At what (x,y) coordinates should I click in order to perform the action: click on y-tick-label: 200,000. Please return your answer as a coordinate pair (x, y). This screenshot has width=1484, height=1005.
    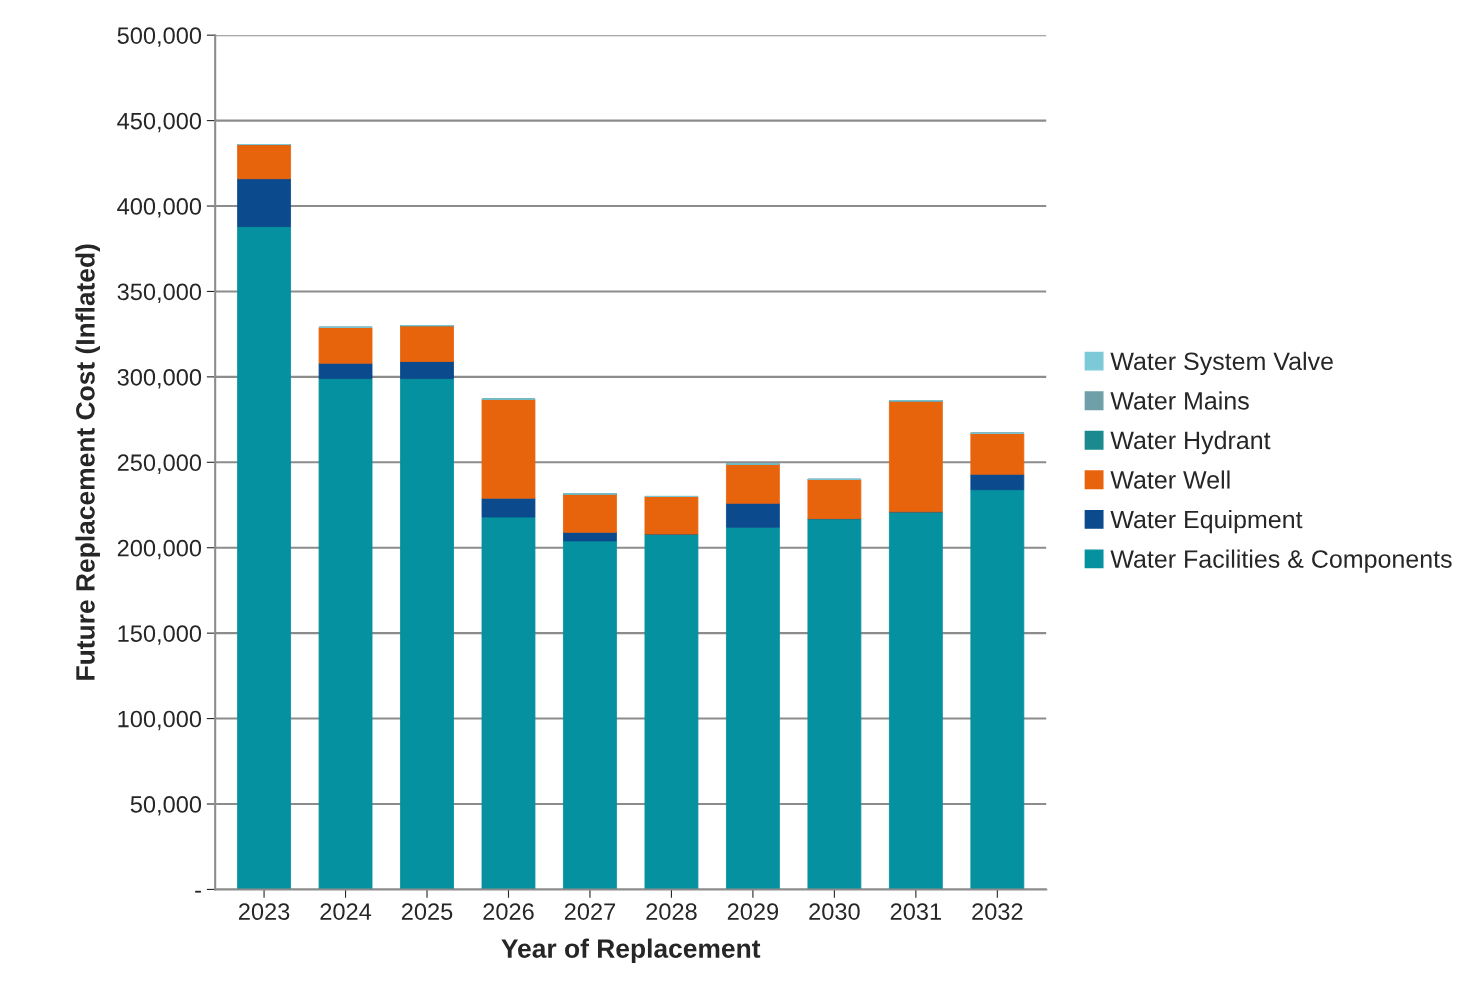
    Looking at the image, I should click on (159, 549).